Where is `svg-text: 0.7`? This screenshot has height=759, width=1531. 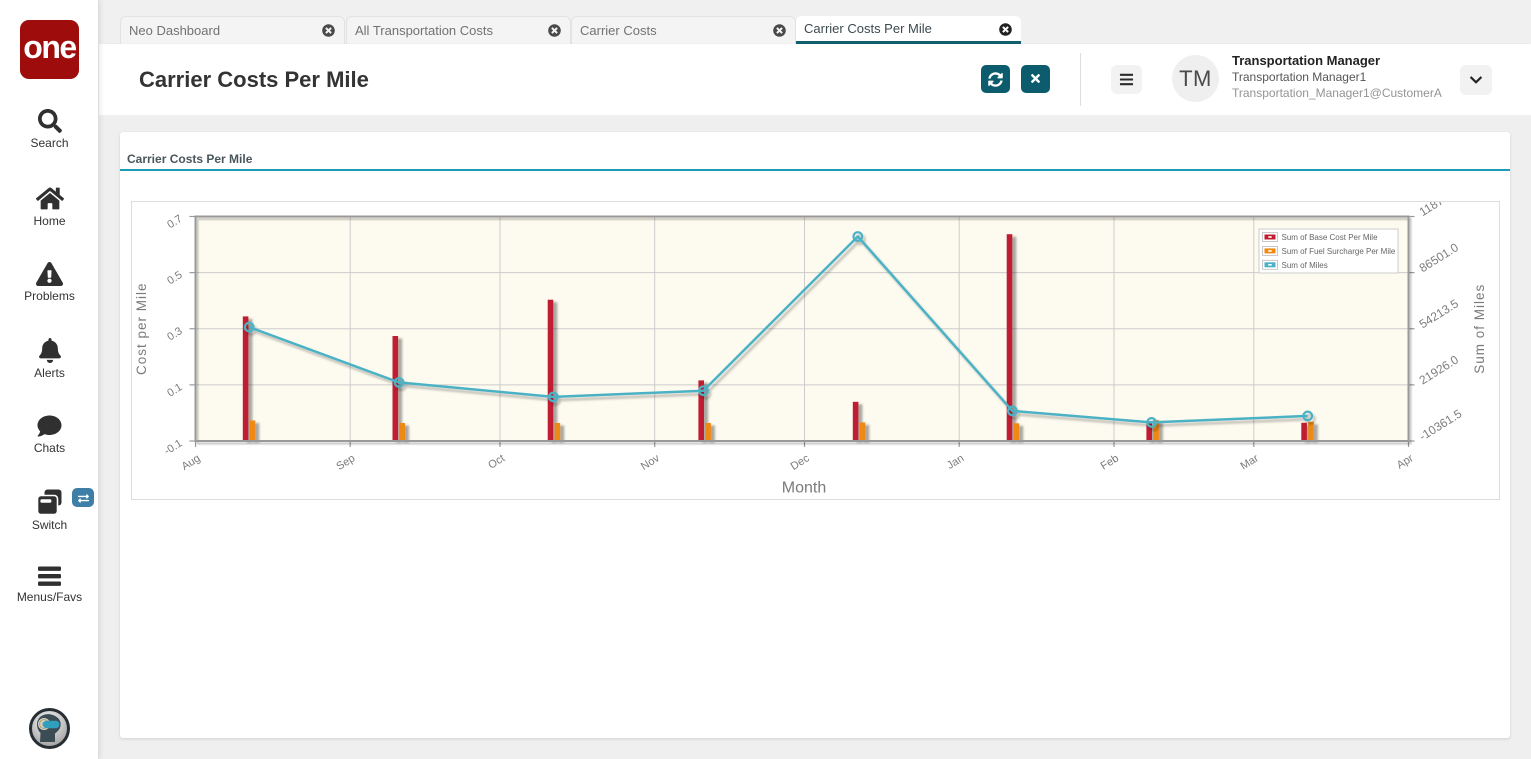
svg-text: 0.7 is located at coordinates (174, 222).